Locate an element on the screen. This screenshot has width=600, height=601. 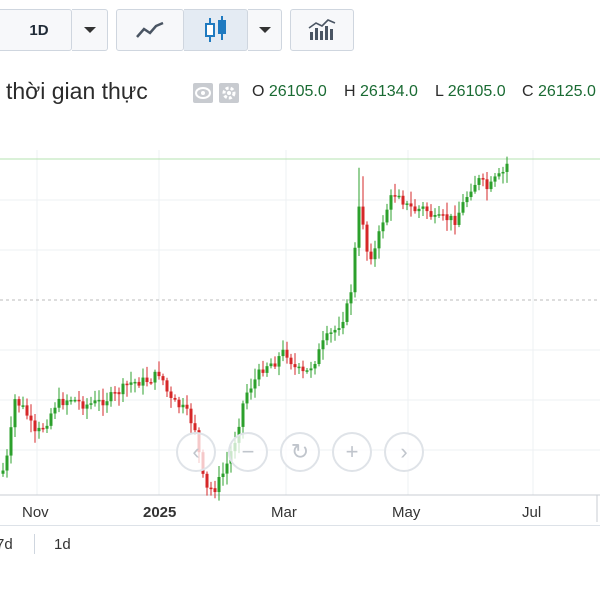
chart-toolbar: 1D is located at coordinates (300, 31).